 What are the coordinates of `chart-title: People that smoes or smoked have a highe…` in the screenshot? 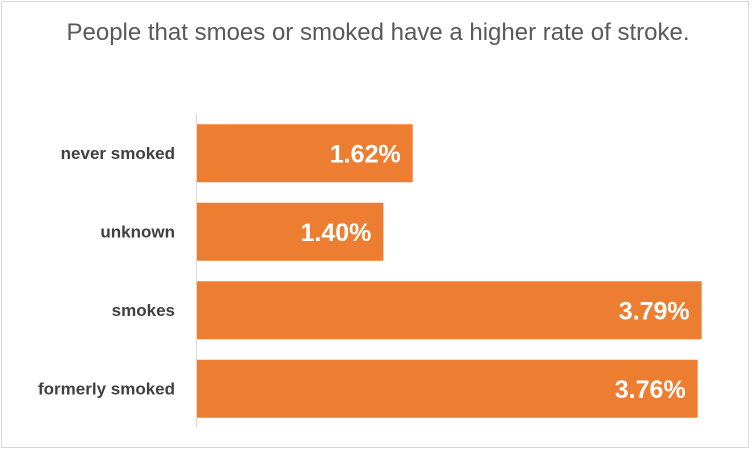 It's located at (378, 32).